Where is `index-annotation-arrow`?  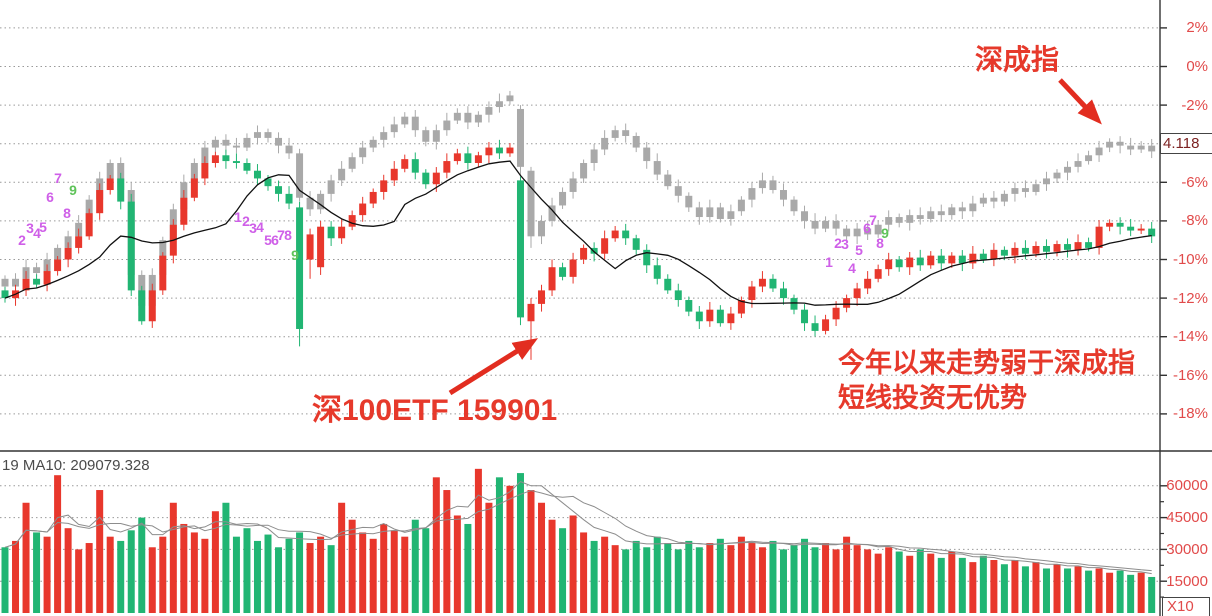 index-annotation-arrow is located at coordinates (1080, 101).